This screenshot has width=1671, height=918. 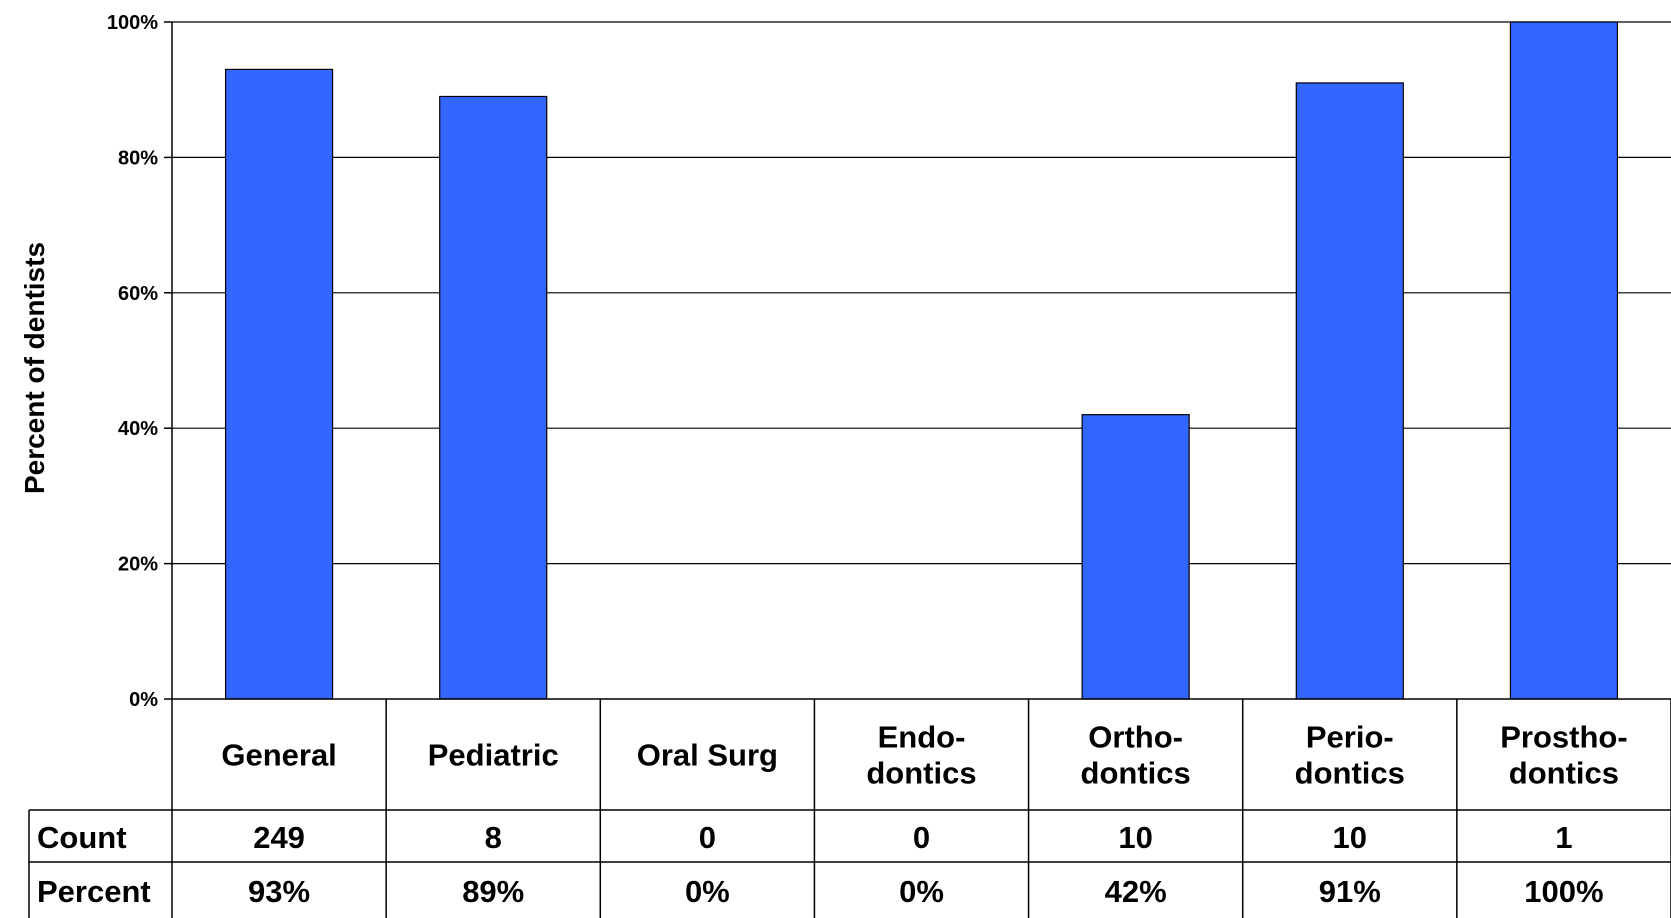 I want to click on table-row-label: Count, so click(x=82, y=837).